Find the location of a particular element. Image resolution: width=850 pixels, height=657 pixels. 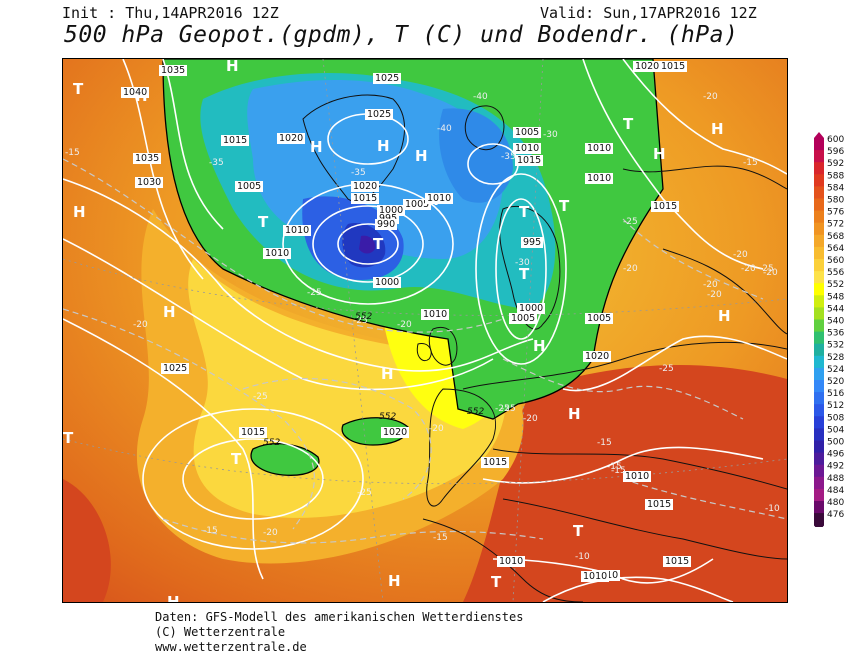

field-violet-core is located at coordinates (367, 244).